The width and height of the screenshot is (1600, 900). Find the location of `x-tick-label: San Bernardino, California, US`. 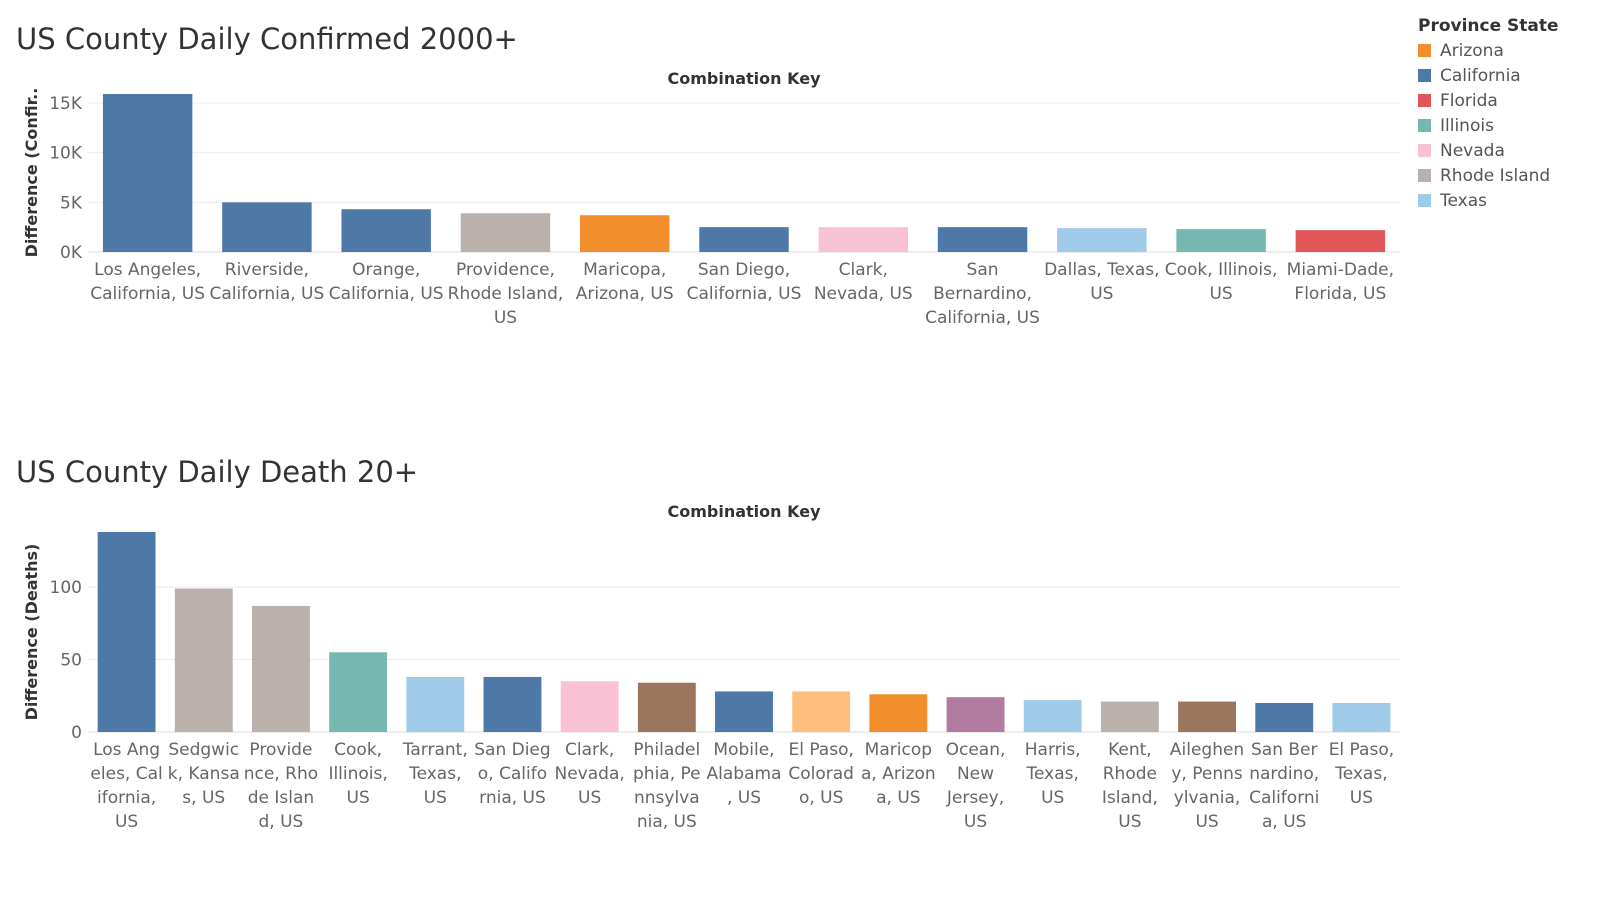

x-tick-label: San Bernardino, California, US is located at coordinates (982, 294).